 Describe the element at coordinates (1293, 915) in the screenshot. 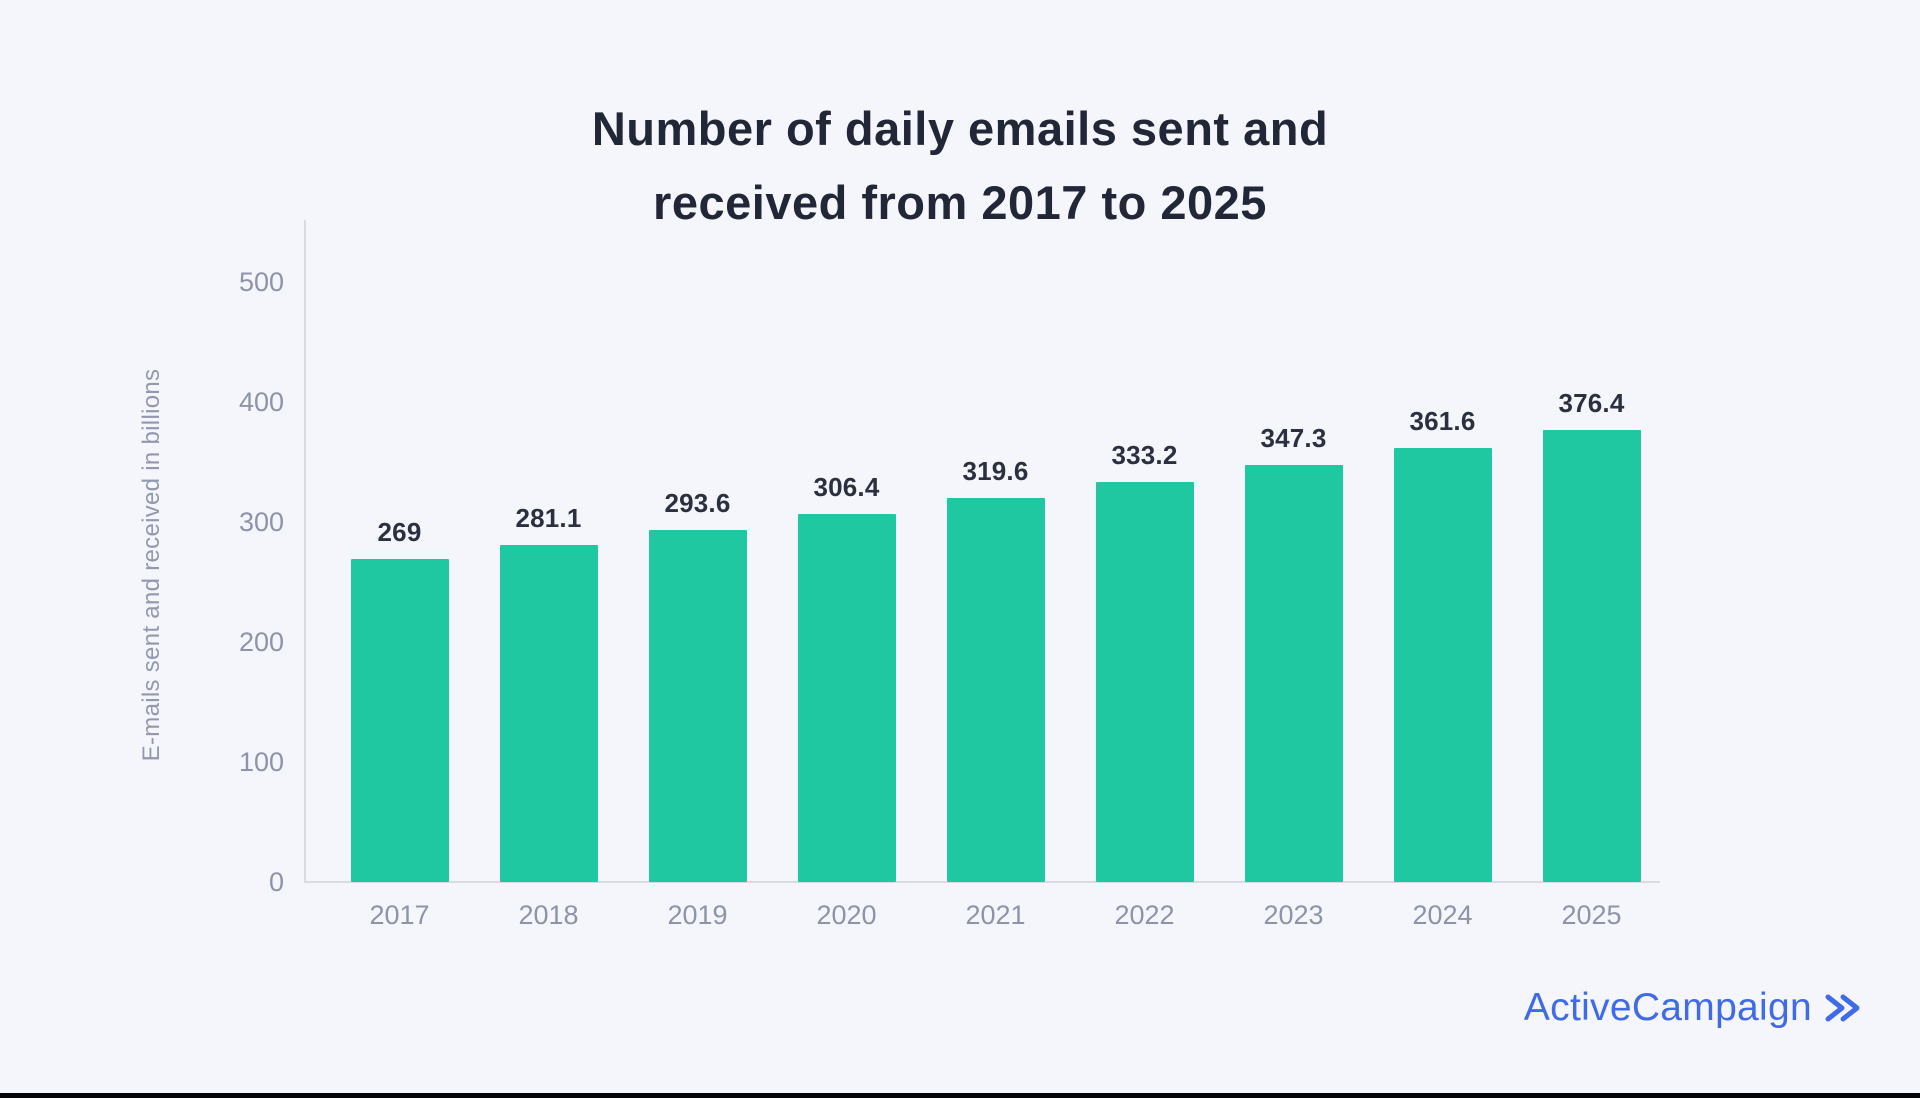

I see `x-tick-label-2023: 2023` at that location.